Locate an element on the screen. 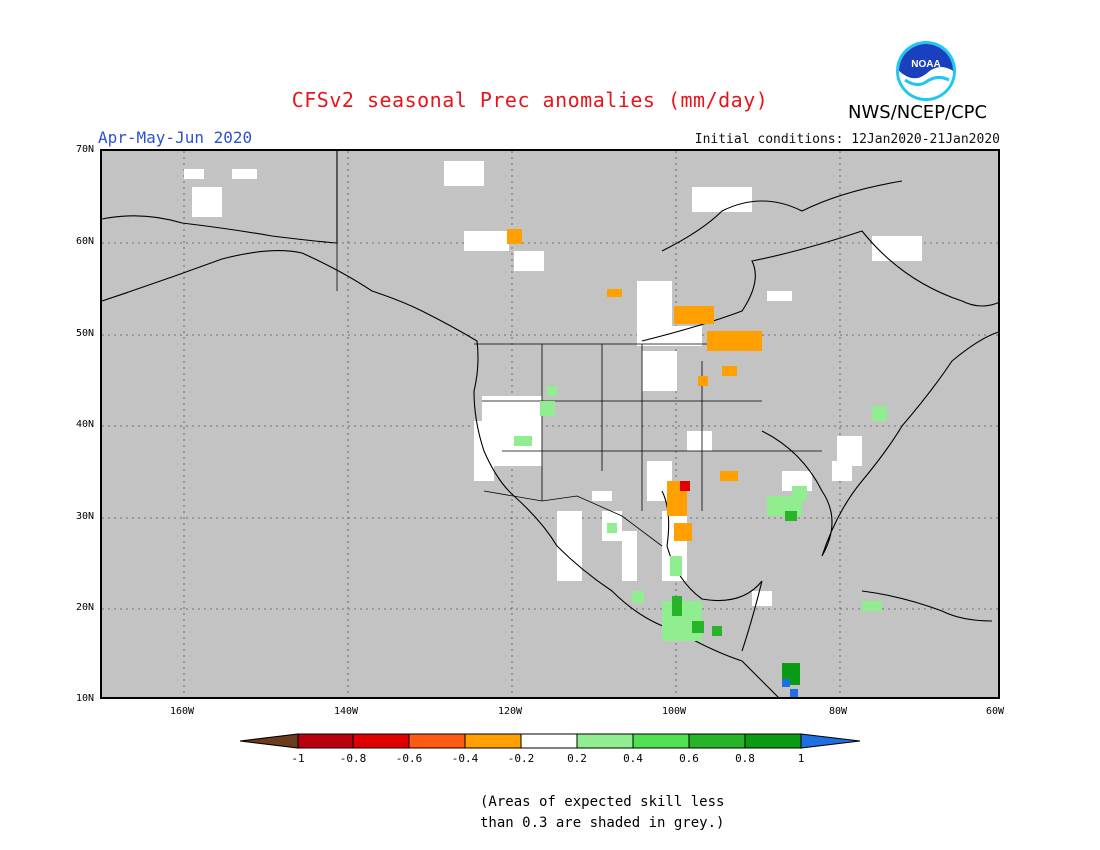 The height and width of the screenshot is (850, 1100). very-strong-wet-anomaly is located at coordinates (790, 688).